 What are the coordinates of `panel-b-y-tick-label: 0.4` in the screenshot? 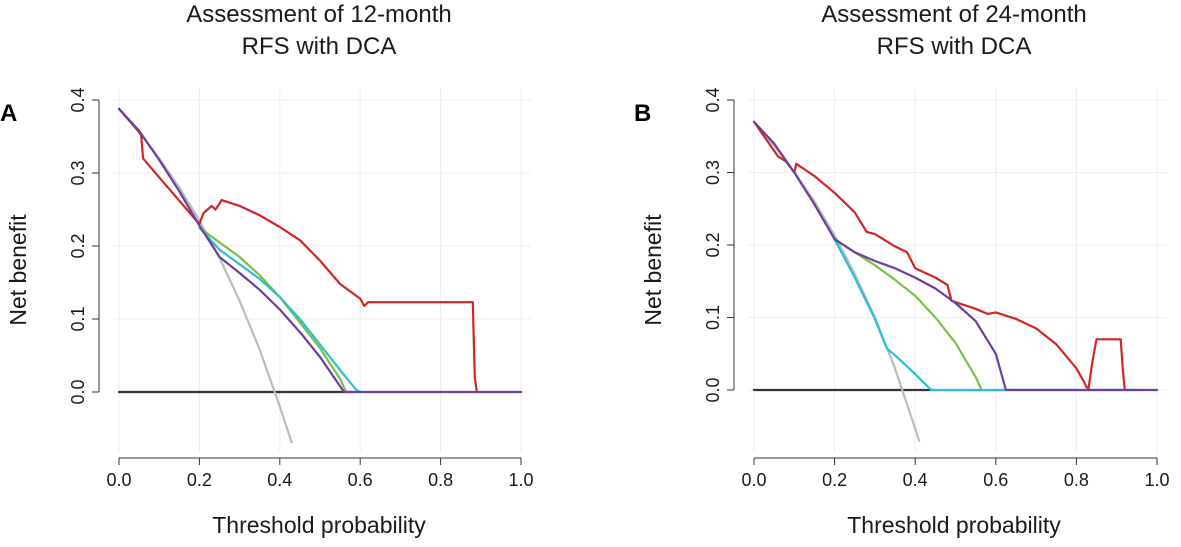 It's located at (713, 99).